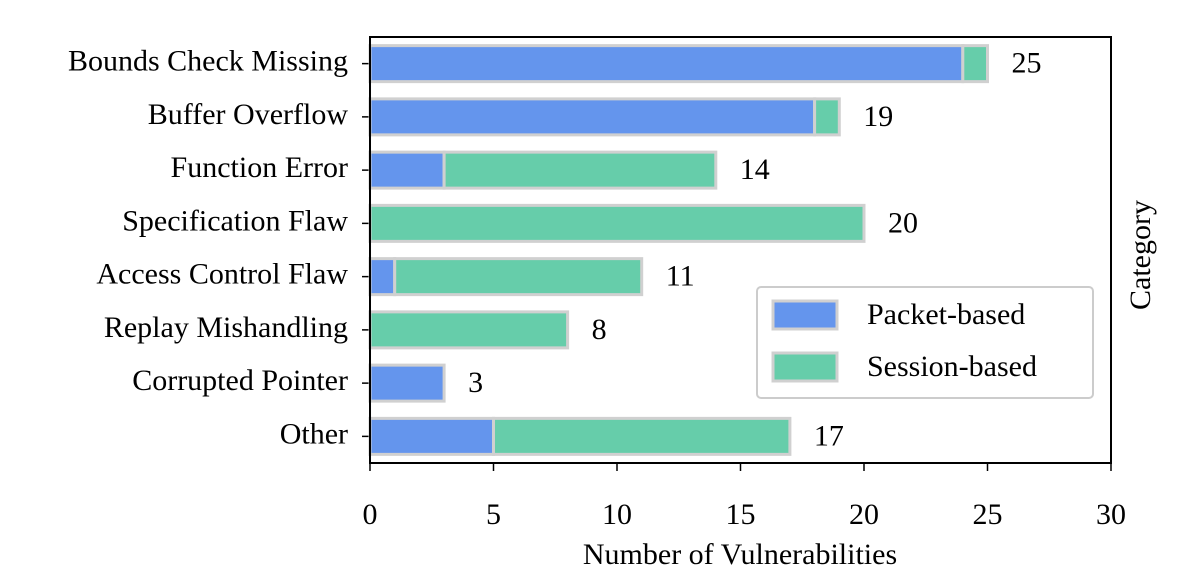 The image size is (1196, 586). What do you see at coordinates (599, 329) in the screenshot?
I see `total-label: 8` at bounding box center [599, 329].